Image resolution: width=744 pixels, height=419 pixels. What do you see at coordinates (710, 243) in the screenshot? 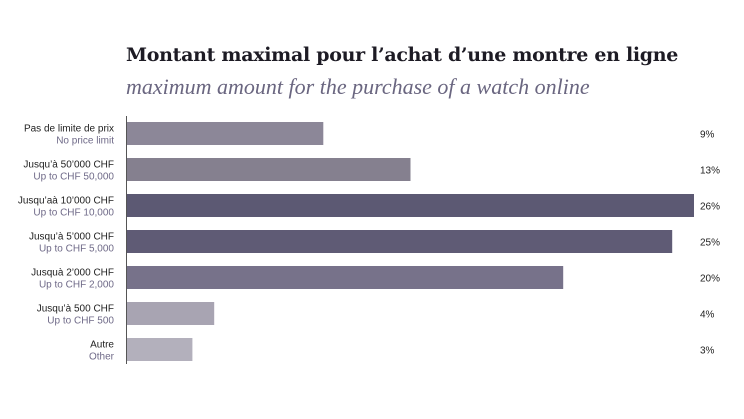
I see `value-label-4: 25%` at bounding box center [710, 243].